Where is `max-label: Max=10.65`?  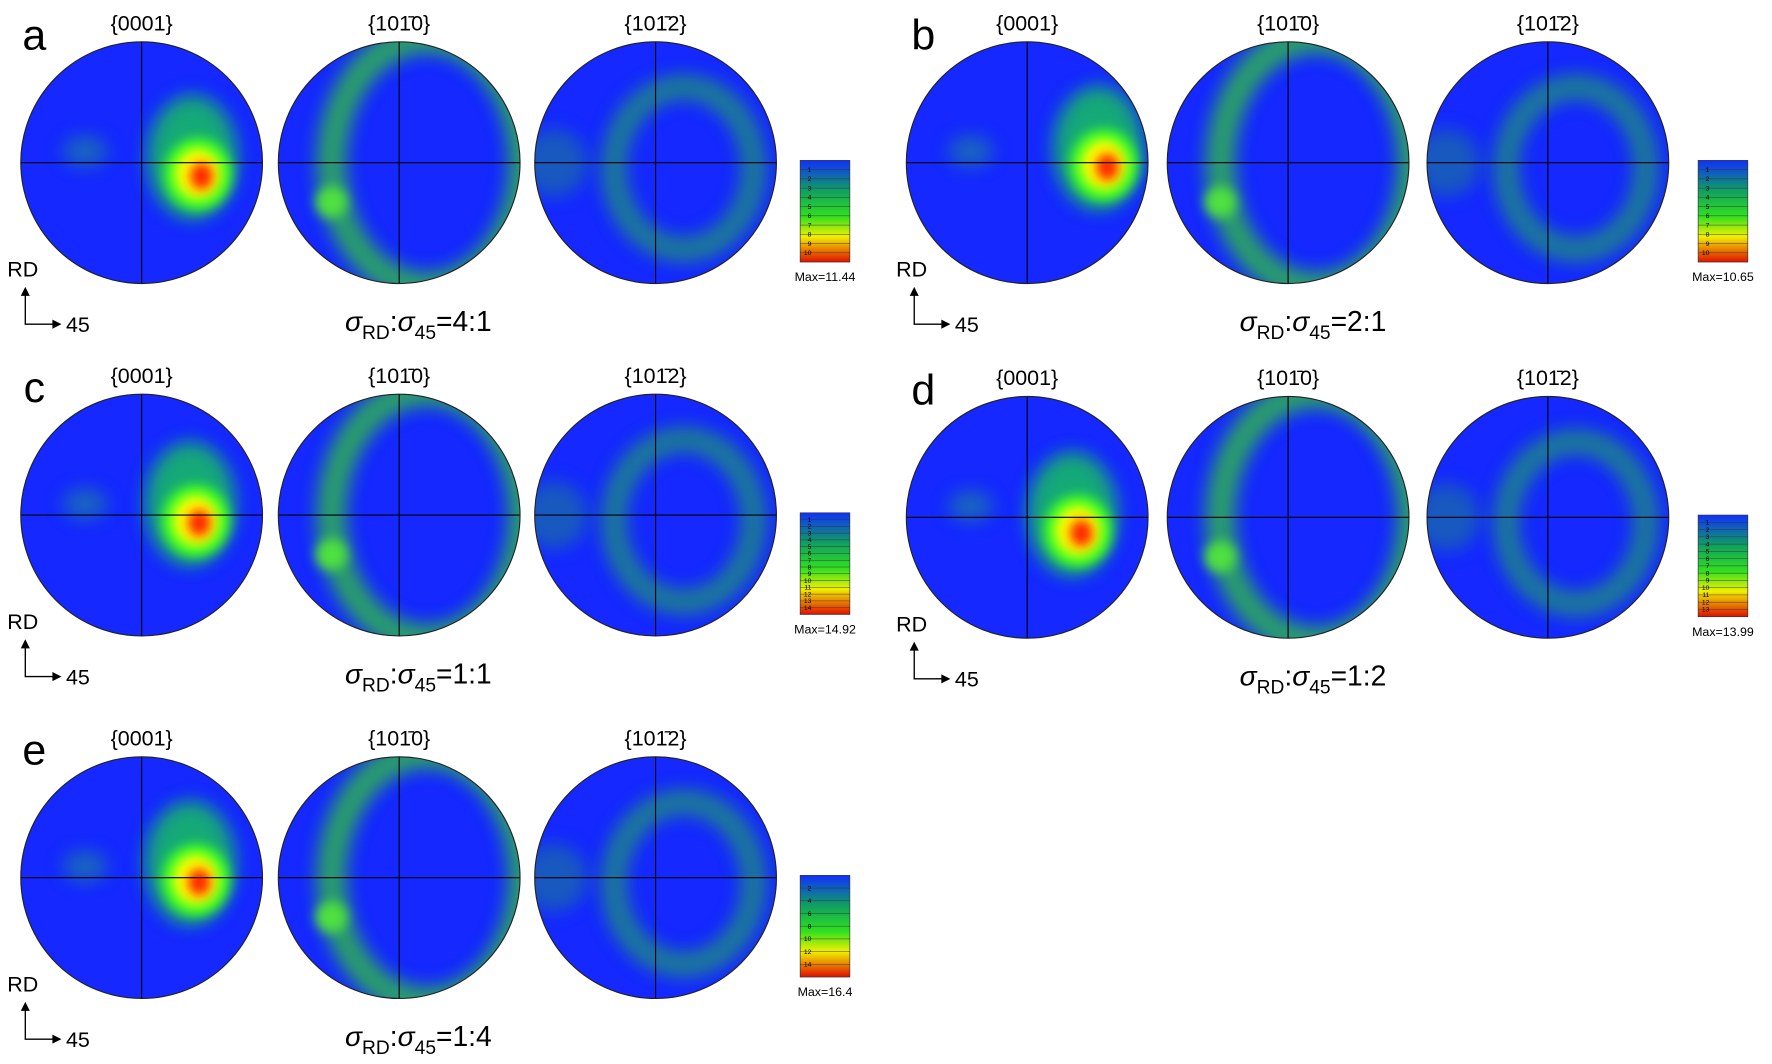 max-label: Max=10.65 is located at coordinates (1723, 277).